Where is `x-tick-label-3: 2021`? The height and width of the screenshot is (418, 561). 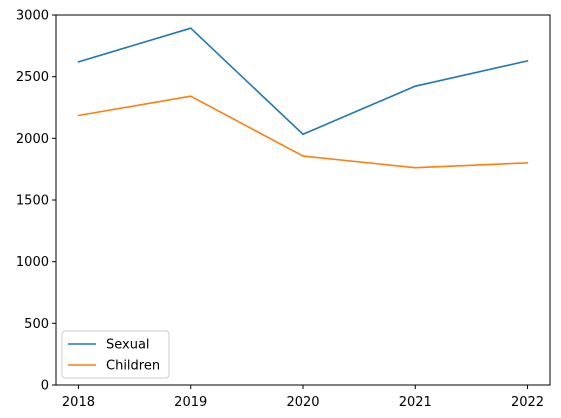 x-tick-label-3: 2021 is located at coordinates (415, 402).